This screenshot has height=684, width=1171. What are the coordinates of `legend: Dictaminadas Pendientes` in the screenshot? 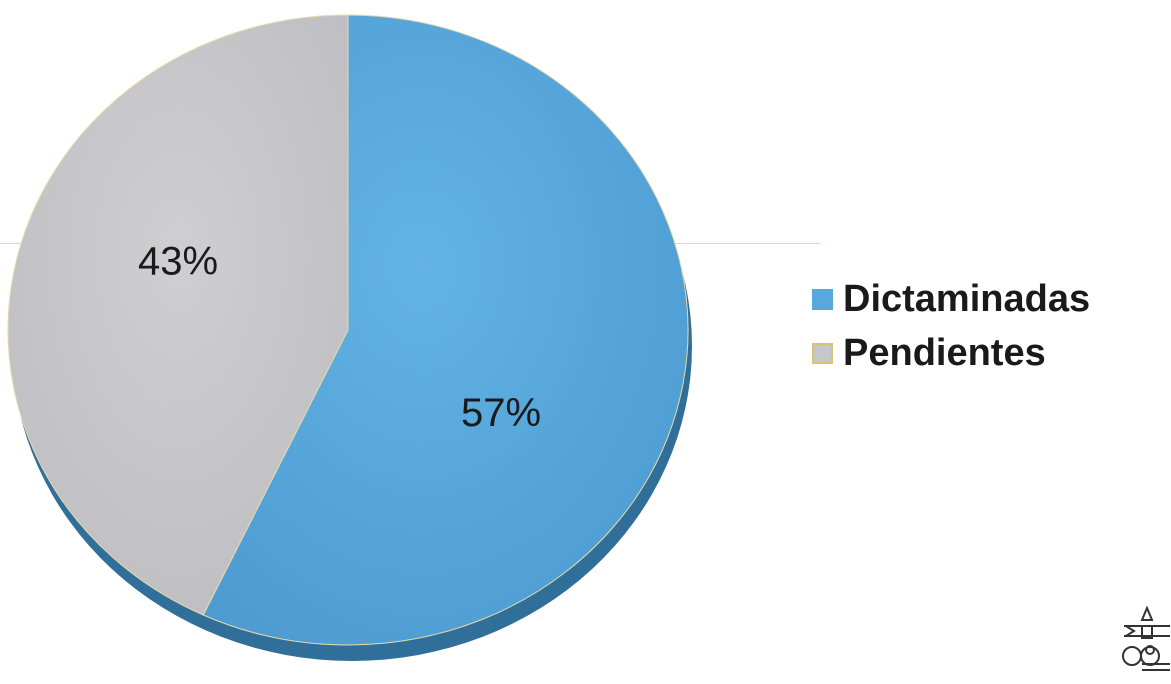 It's located at (951, 326).